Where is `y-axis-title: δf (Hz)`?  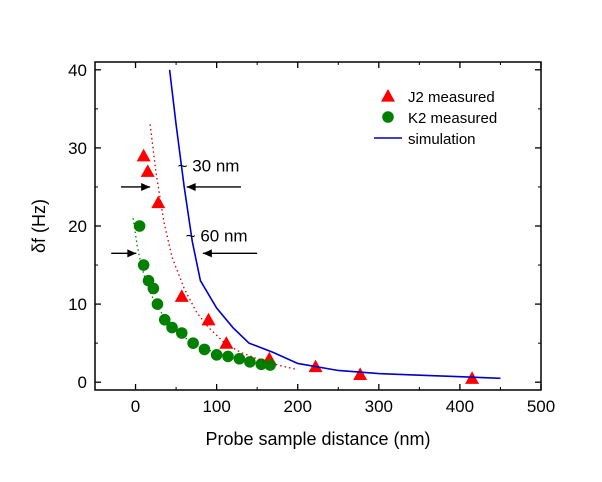
y-axis-title: δf (Hz) is located at coordinates (39, 226).